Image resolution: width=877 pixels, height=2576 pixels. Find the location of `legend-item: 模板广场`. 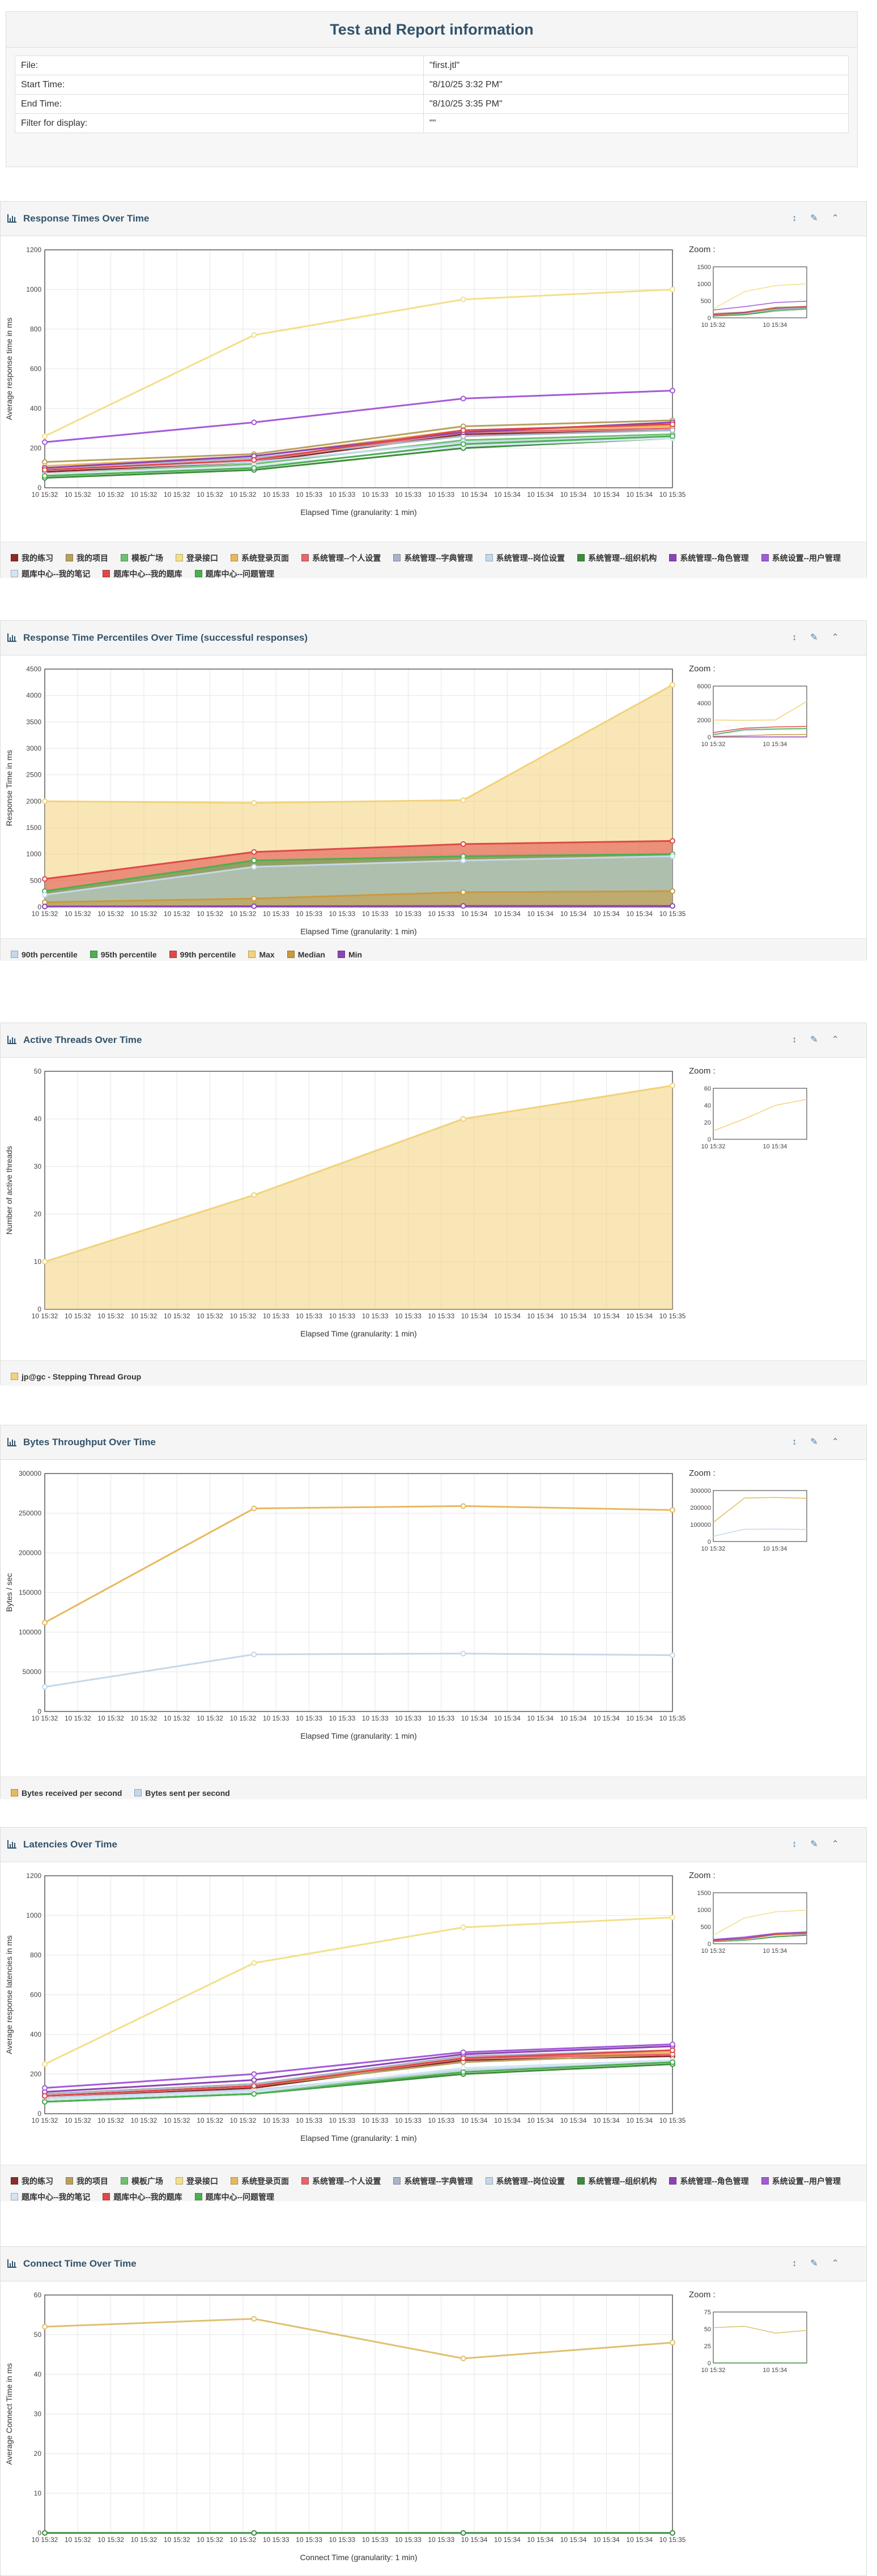

legend-item: 模板广场 is located at coordinates (142, 2181).